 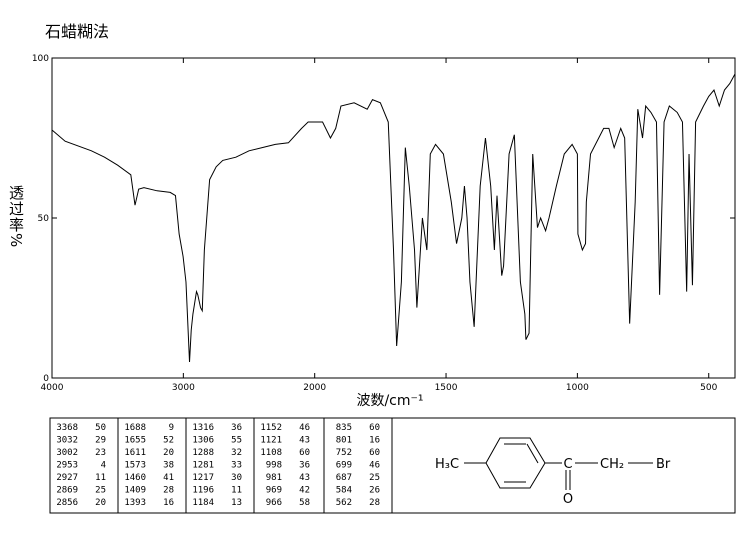 I want to click on peak-transmittance: 50, so click(x=100, y=428).